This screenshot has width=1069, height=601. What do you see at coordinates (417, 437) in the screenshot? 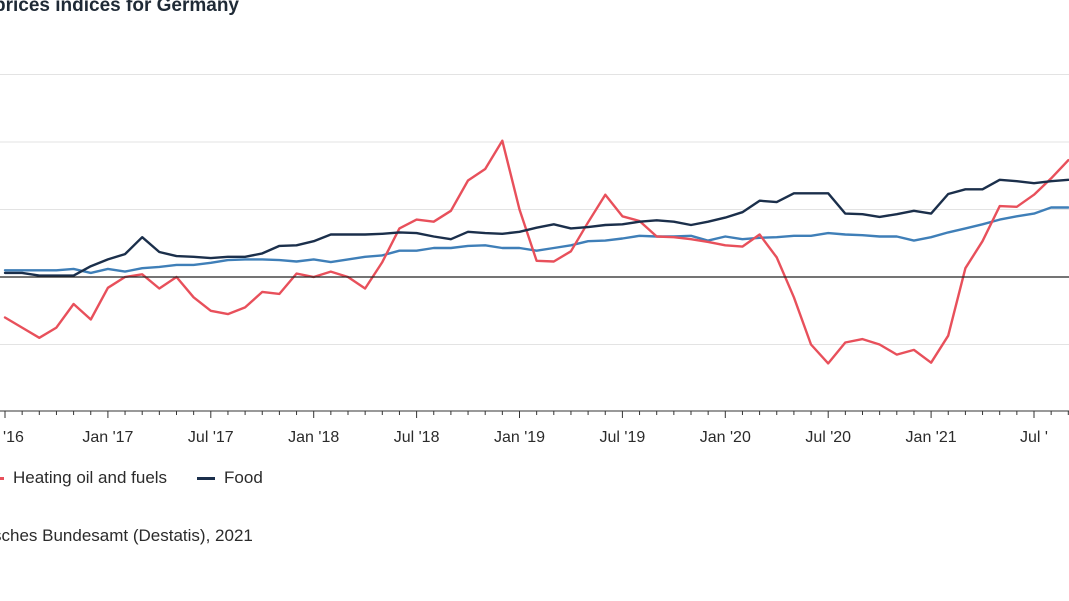
I see `x-tick-label: Jul '18` at bounding box center [417, 437].